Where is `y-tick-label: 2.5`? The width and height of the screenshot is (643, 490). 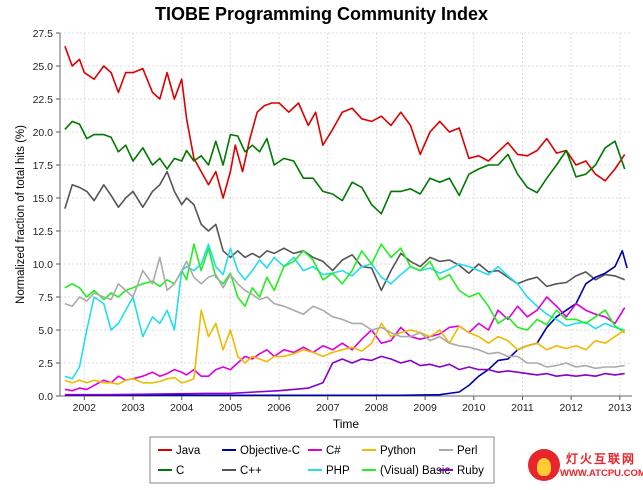 y-tick-label: 2.5 is located at coordinates (45, 364).